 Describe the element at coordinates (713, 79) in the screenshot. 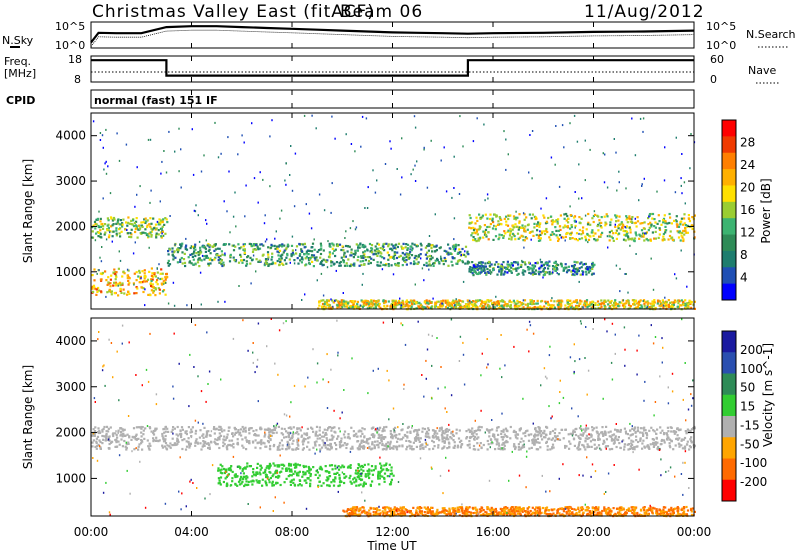

I see `nave-tick-bottom: 0` at that location.